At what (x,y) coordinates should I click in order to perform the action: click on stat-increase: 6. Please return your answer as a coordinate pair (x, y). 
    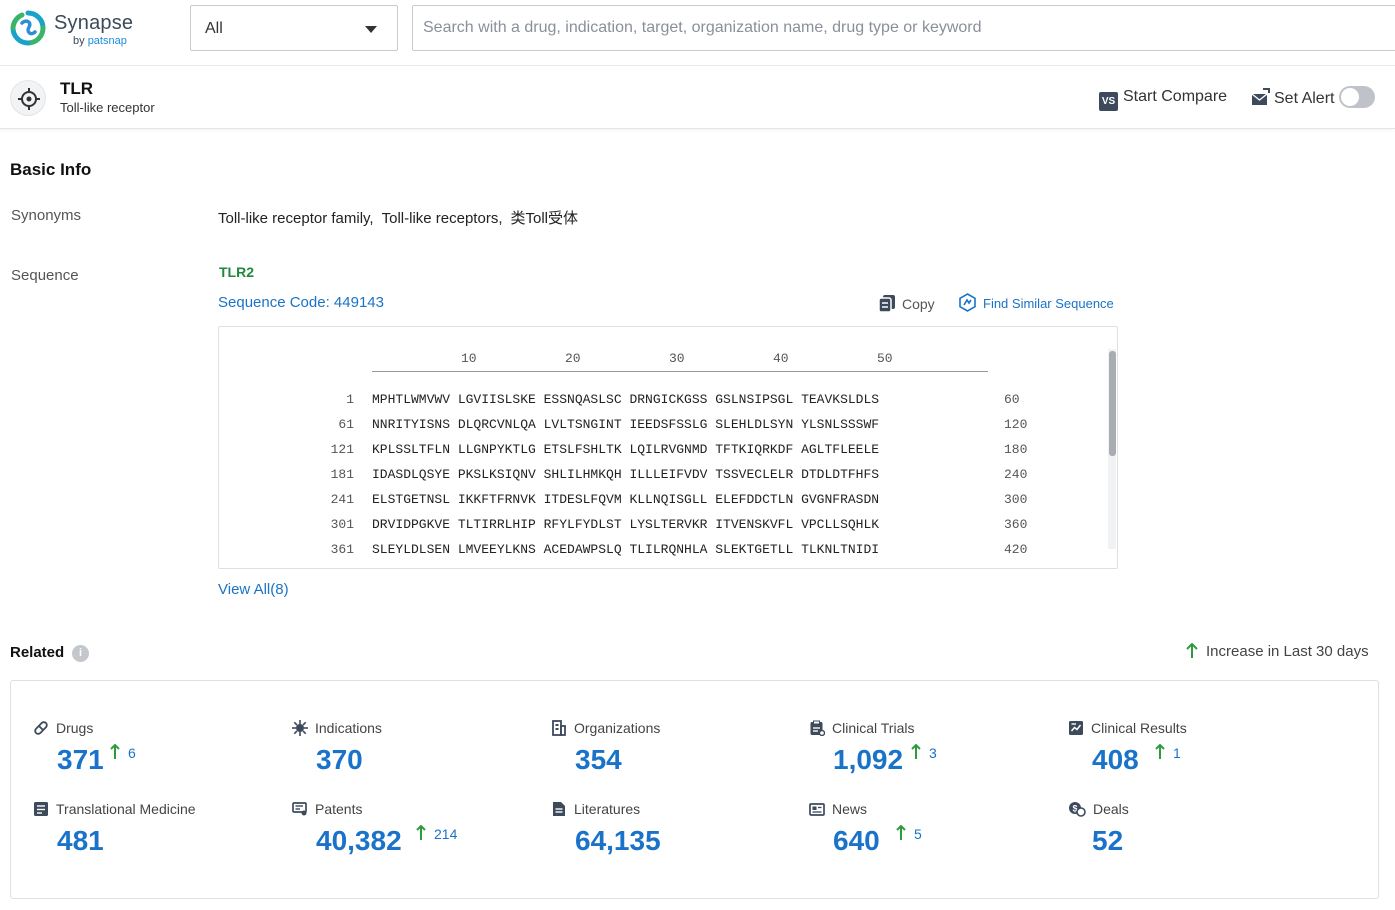
    Looking at the image, I should click on (123, 752).